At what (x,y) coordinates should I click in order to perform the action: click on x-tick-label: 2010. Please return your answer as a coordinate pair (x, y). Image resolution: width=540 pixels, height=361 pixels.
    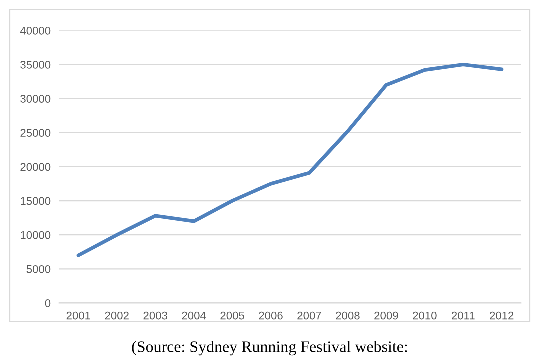
    Looking at the image, I should click on (425, 316).